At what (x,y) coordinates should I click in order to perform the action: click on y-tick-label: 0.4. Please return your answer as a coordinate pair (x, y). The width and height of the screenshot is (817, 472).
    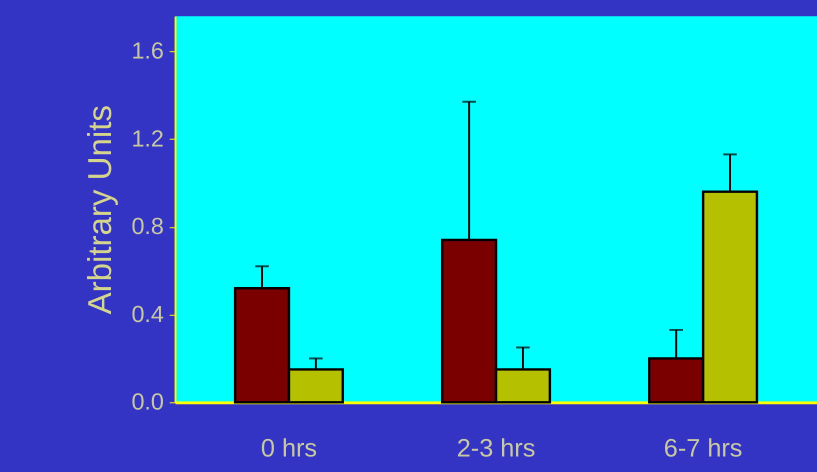
    Looking at the image, I should click on (147, 313).